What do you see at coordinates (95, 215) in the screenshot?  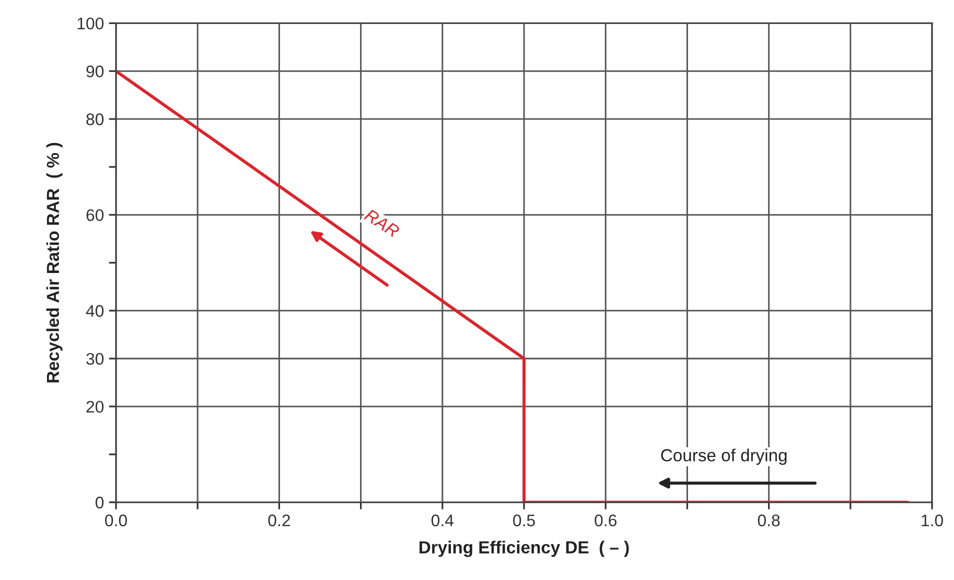 I see `y-tick-label: 60` at bounding box center [95, 215].